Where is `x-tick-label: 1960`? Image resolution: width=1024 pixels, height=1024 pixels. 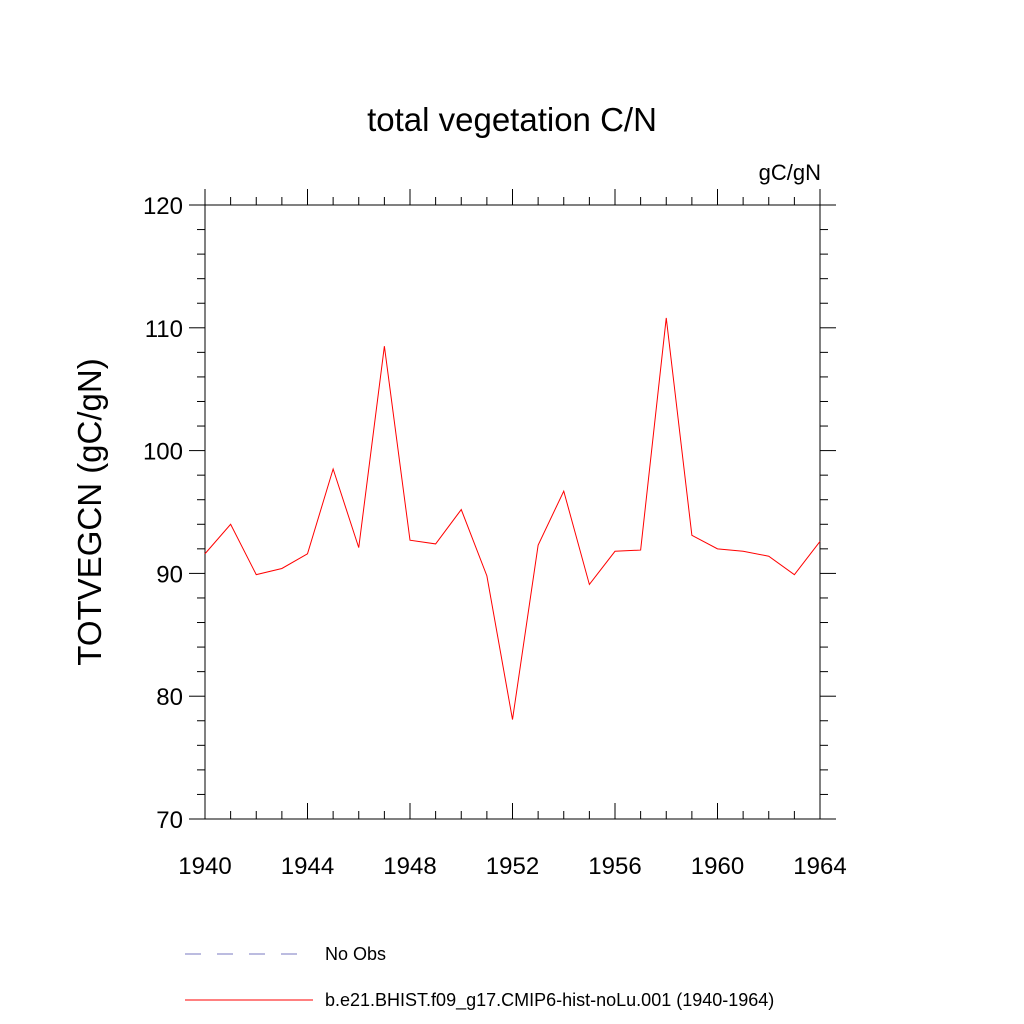 x-tick-label: 1960 is located at coordinates (717, 866).